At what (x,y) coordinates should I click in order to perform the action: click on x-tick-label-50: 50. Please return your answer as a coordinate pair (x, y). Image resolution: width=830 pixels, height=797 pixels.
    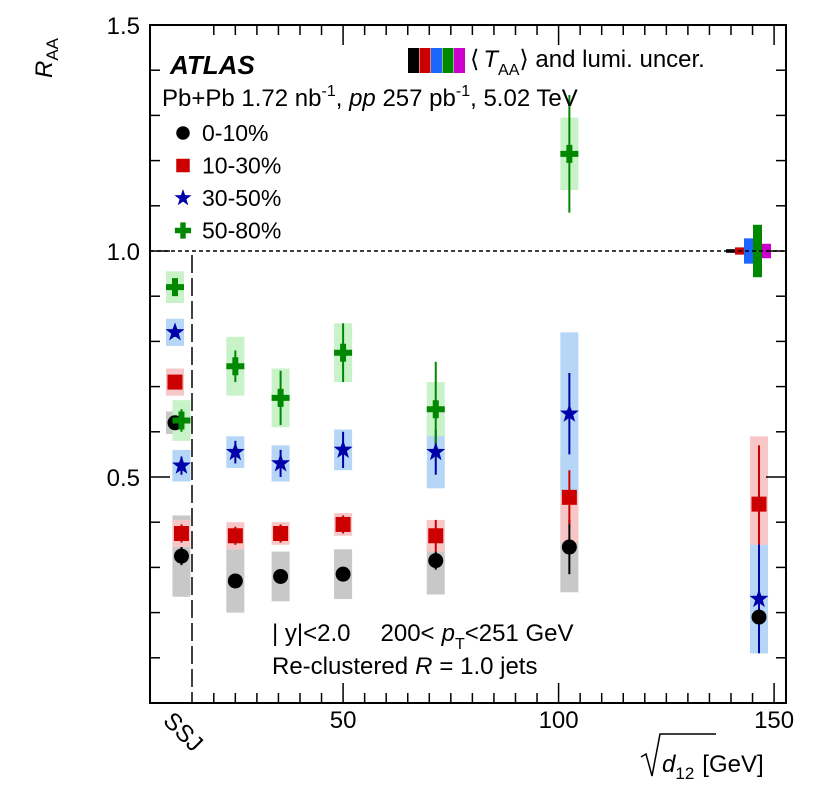
    Looking at the image, I should click on (343, 720).